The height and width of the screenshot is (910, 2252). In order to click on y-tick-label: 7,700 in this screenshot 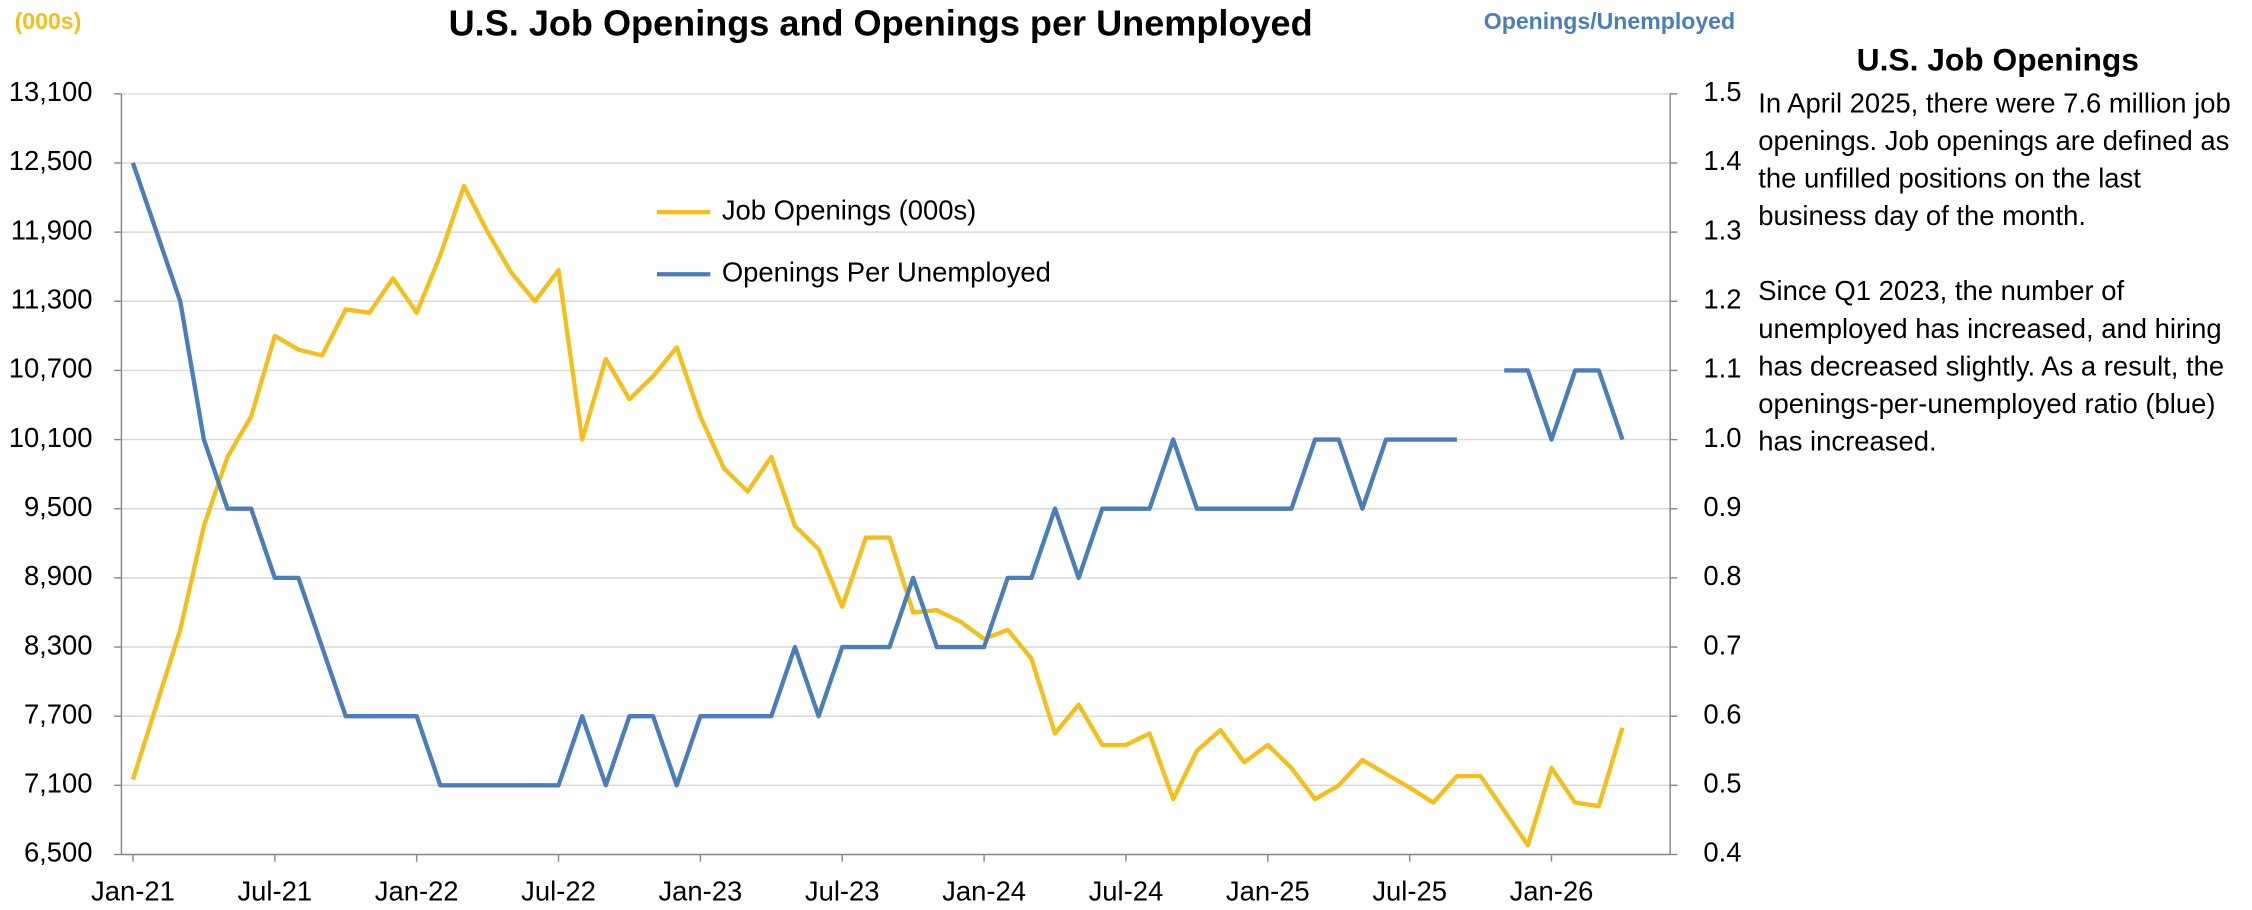, I will do `click(58, 713)`.